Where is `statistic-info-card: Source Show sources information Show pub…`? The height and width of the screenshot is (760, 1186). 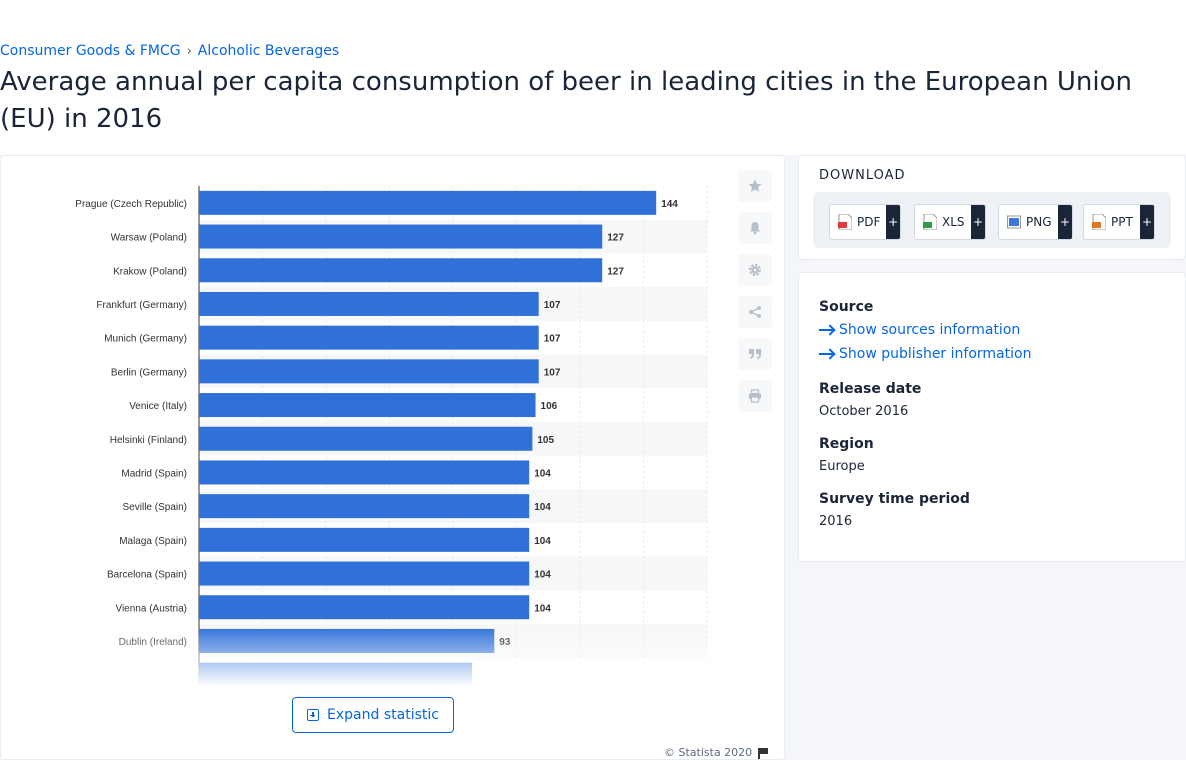
statistic-info-card: Source Show sources information Show pub… is located at coordinates (992, 417).